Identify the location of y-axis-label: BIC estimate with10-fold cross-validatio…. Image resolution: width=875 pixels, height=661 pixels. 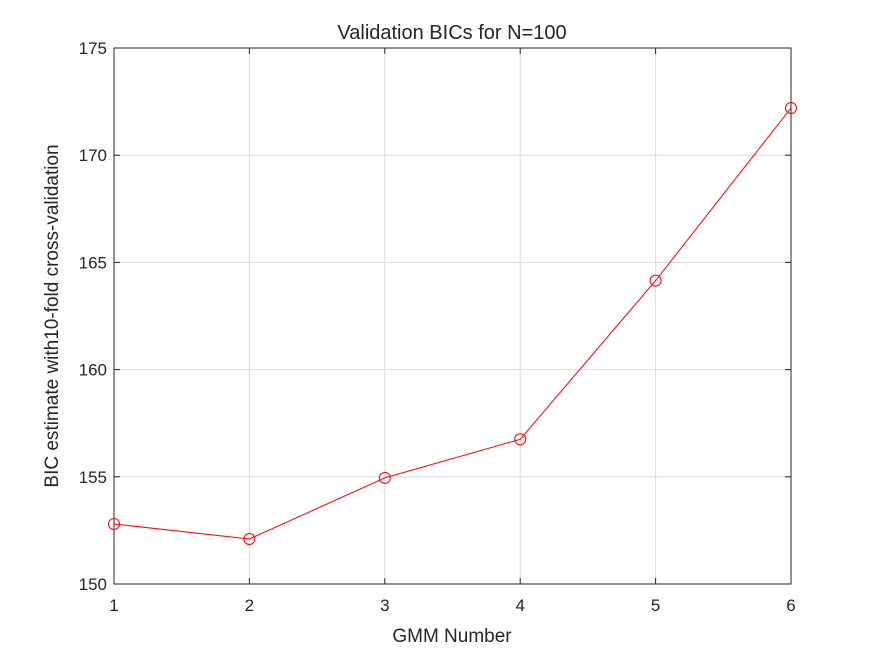
(52, 315).